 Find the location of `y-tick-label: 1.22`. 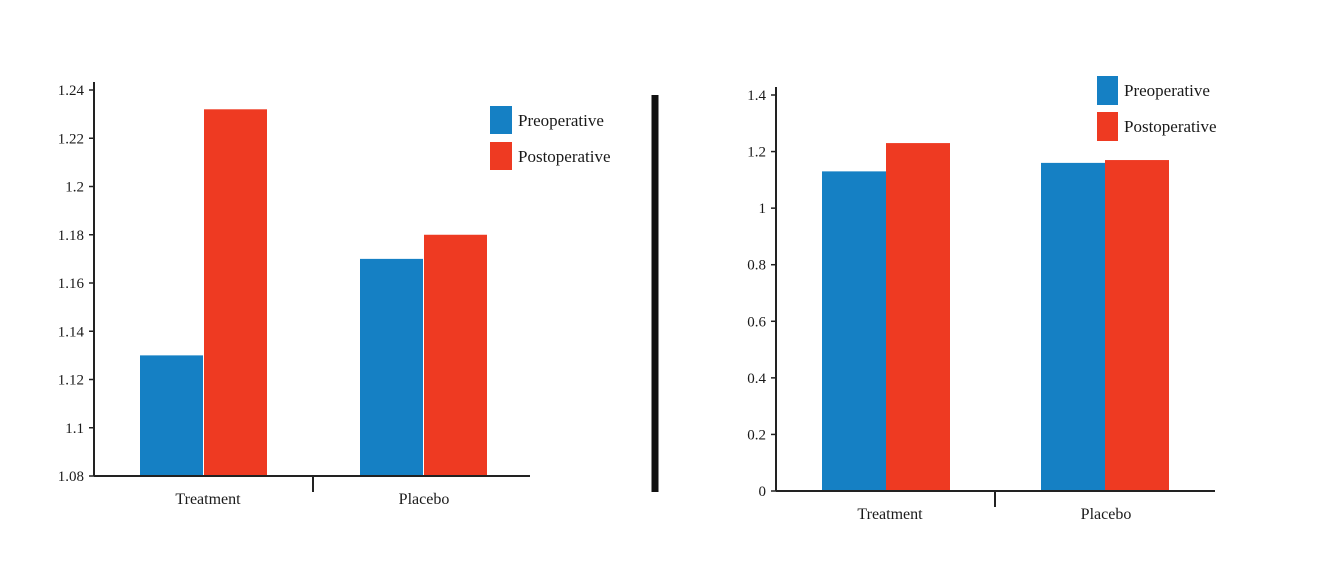

y-tick-label: 1.22 is located at coordinates (71, 139).